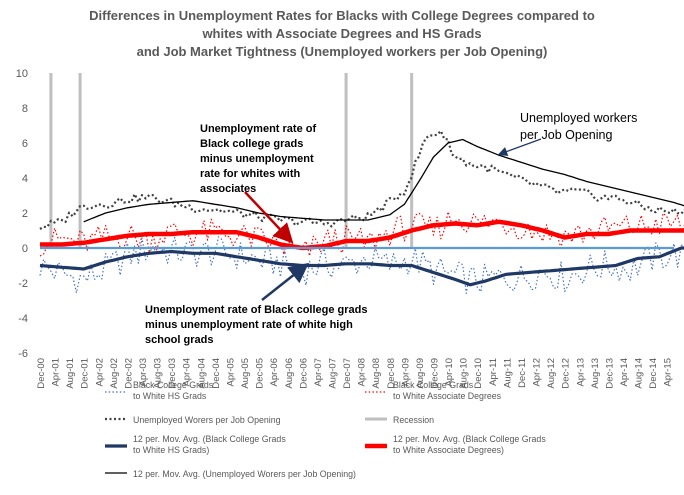 The width and height of the screenshot is (684, 495). What do you see at coordinates (566, 135) in the screenshot?
I see `annotation-text-jobs: per Job Opening` at bounding box center [566, 135].